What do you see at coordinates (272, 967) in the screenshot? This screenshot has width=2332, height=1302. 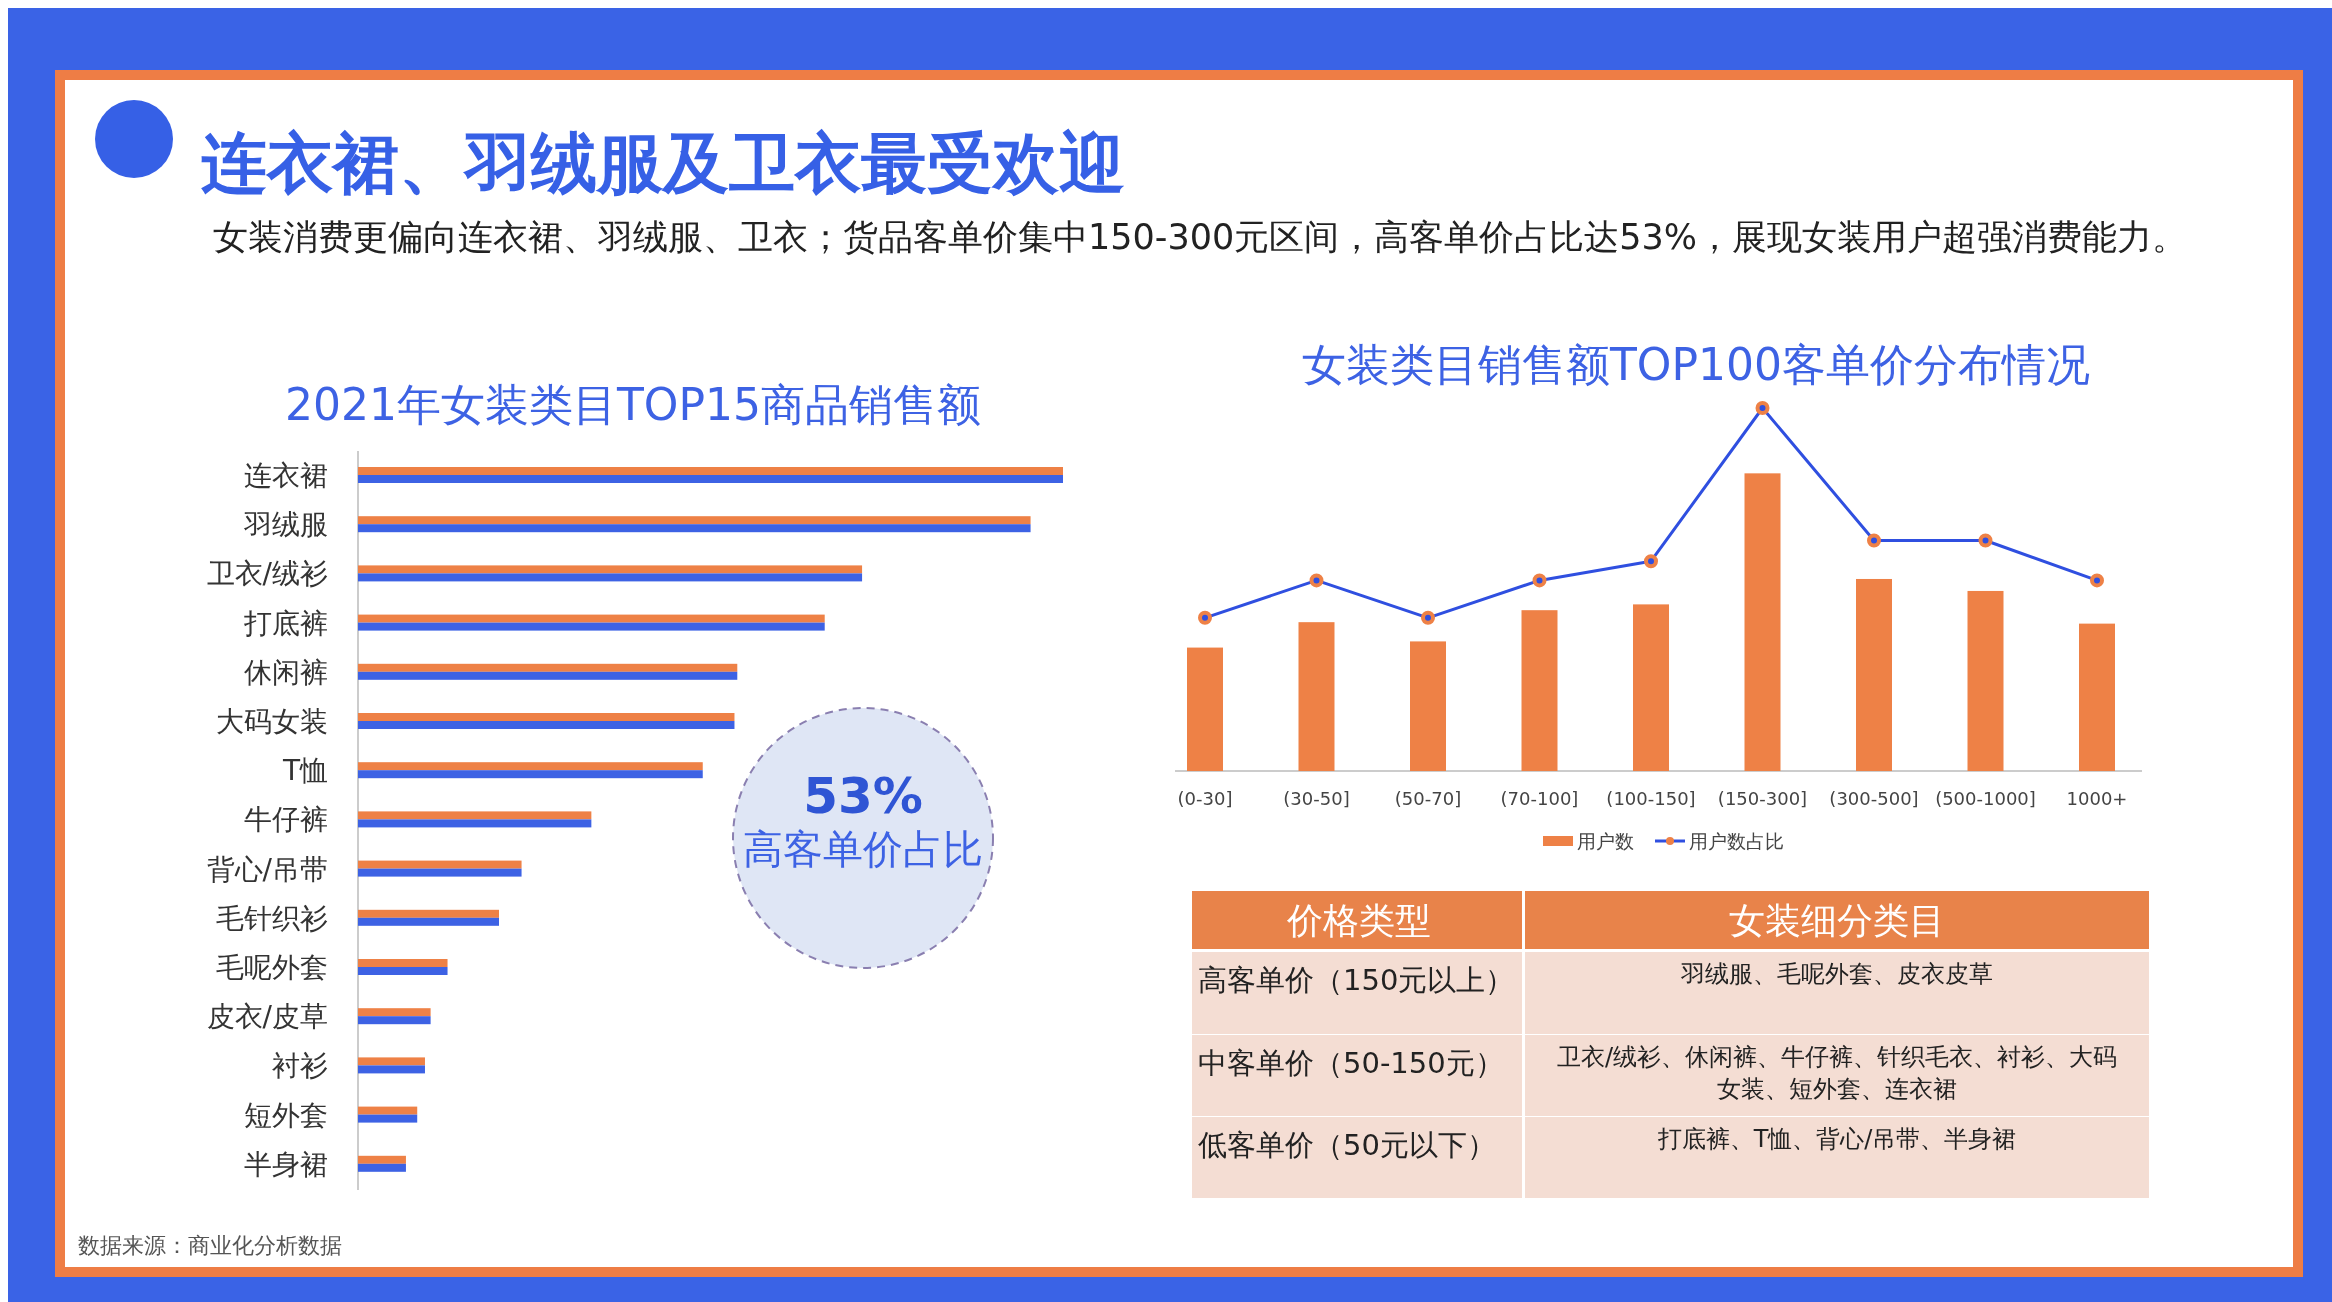 I see `y-tick-label: 毛呢外套` at bounding box center [272, 967].